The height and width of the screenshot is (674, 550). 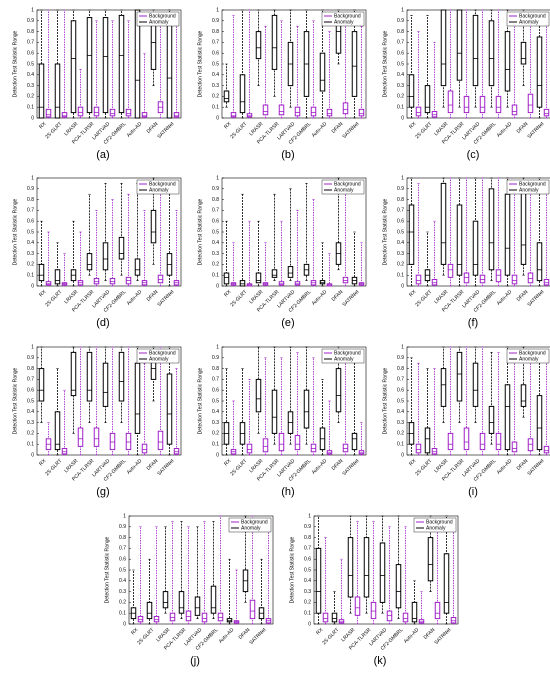 I want to click on panel-caption: (a), so click(x=102, y=155).